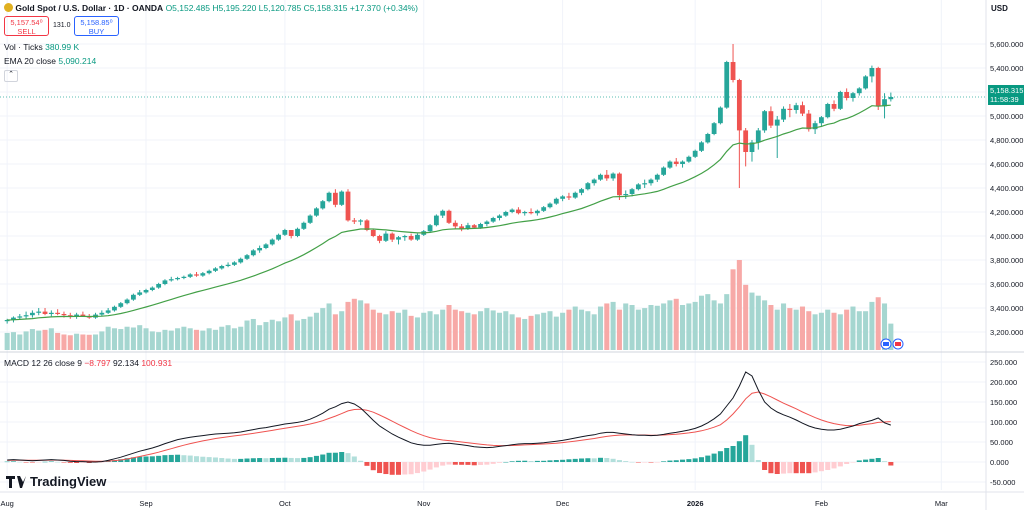  What do you see at coordinates (1006, 116) in the screenshot?
I see `y-tick-label: 5,000.000` at bounding box center [1006, 116].